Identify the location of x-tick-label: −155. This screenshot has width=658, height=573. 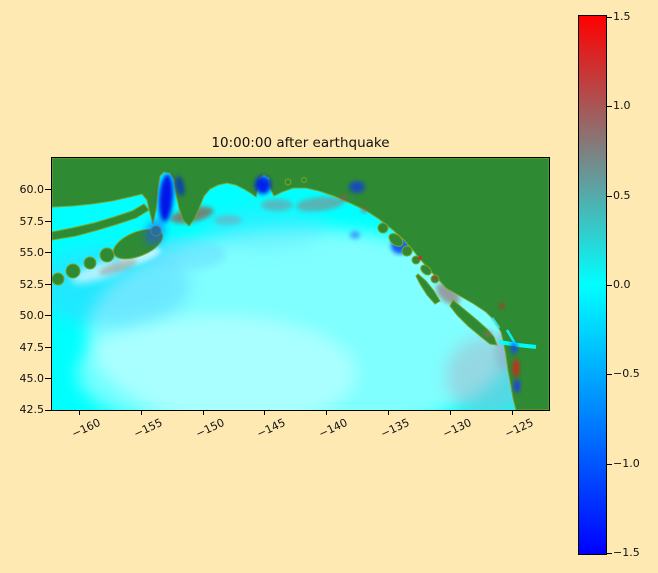
(148, 428).